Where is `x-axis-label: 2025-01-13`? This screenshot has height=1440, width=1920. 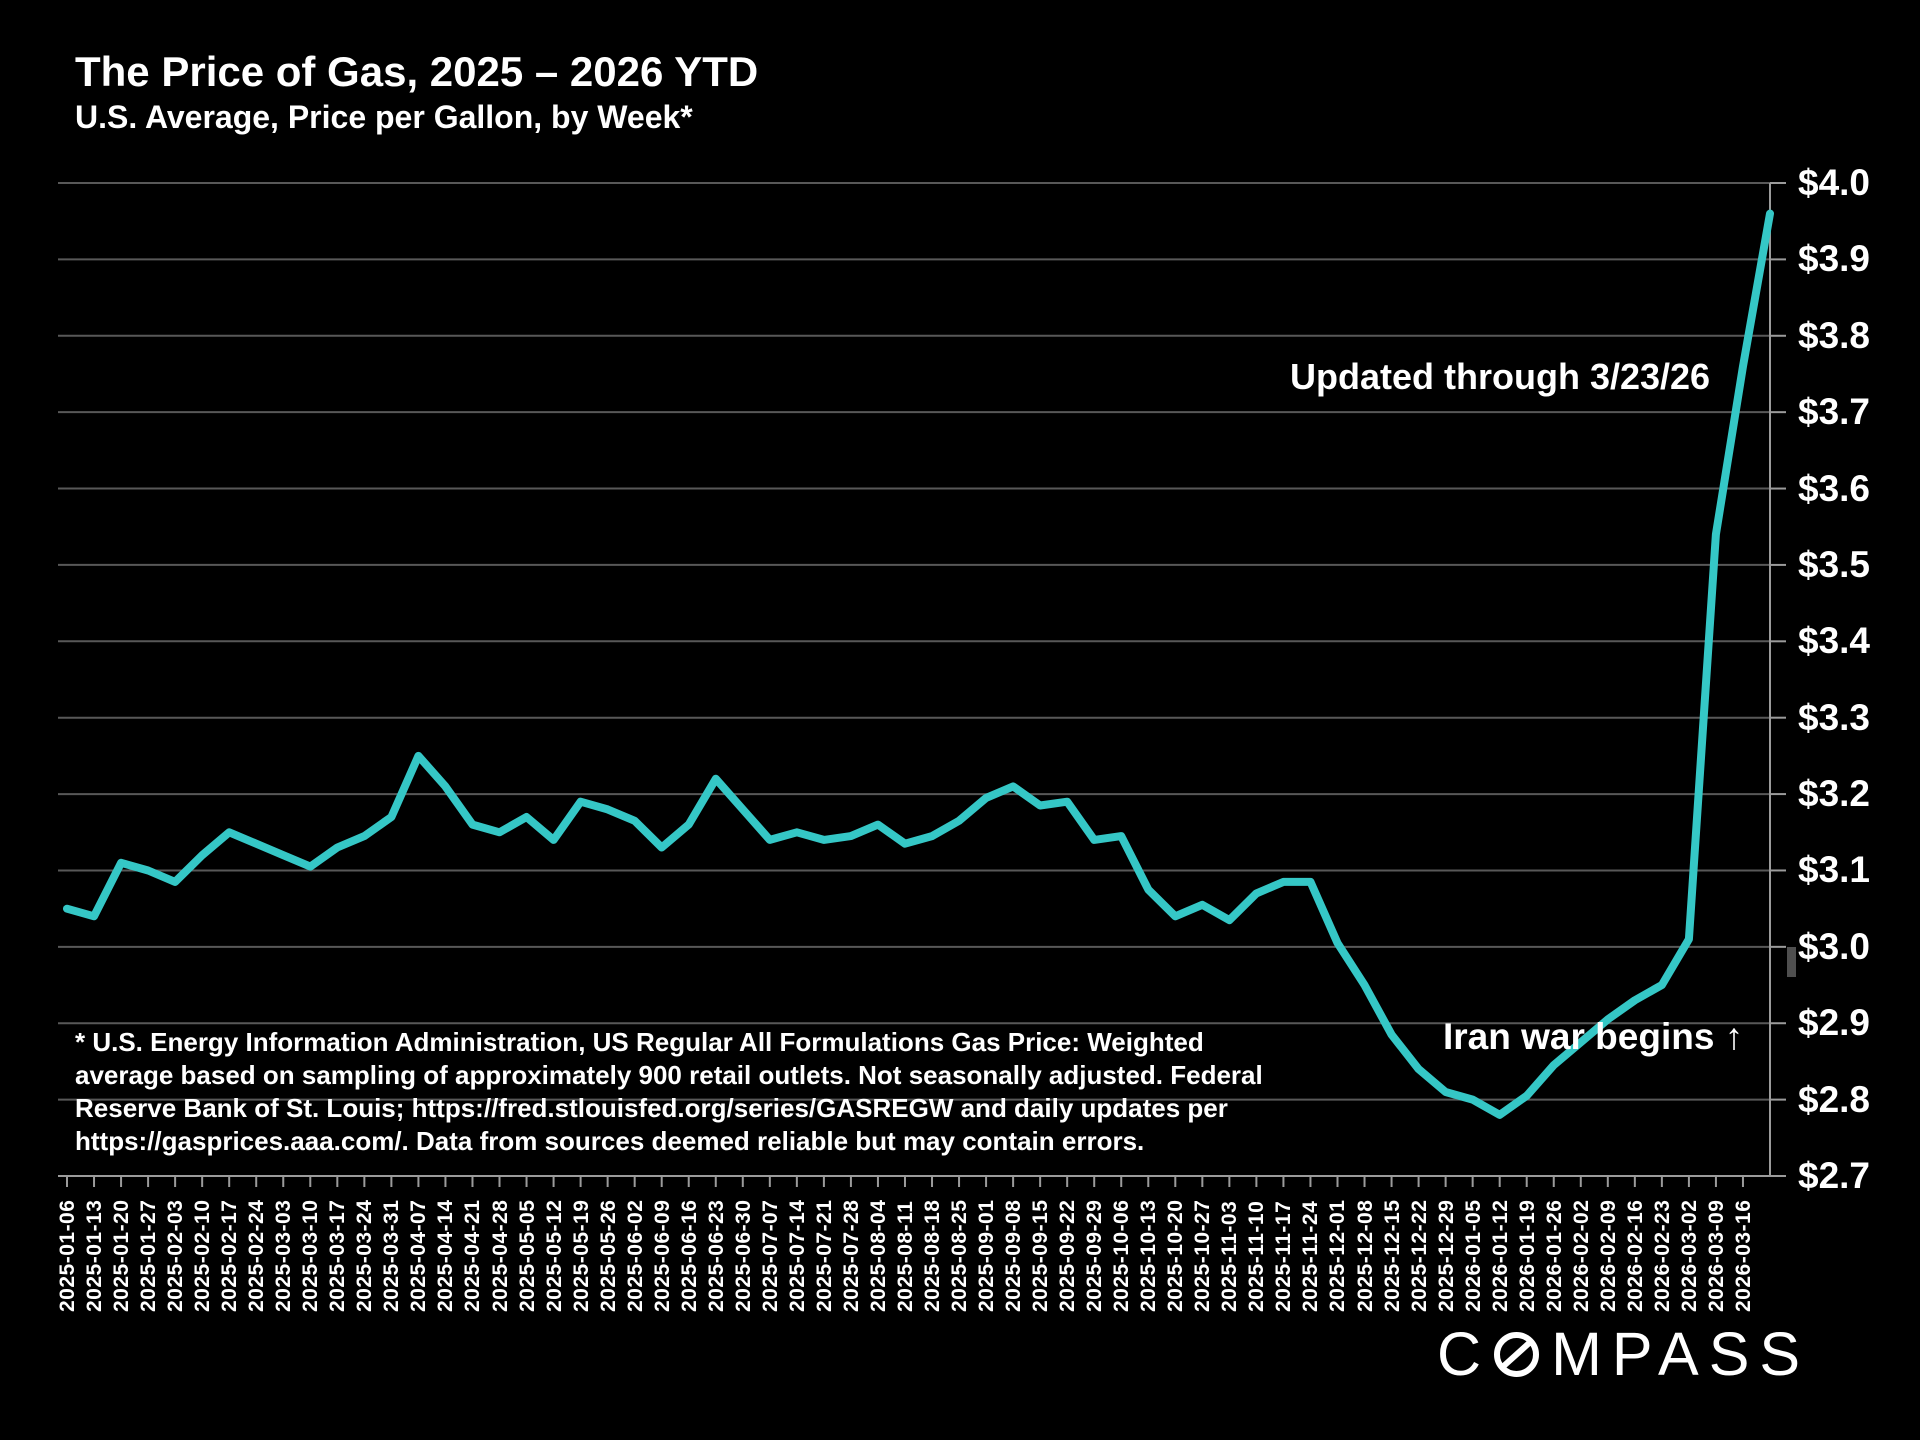 x-axis-label: 2025-01-13 is located at coordinates (95, 1255).